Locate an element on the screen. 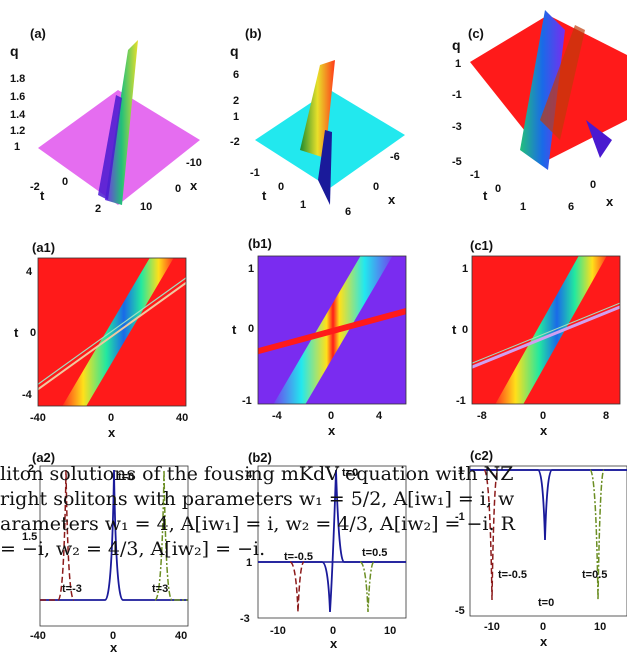  panel-c2-curve-label: t=0 is located at coordinates (546, 603).